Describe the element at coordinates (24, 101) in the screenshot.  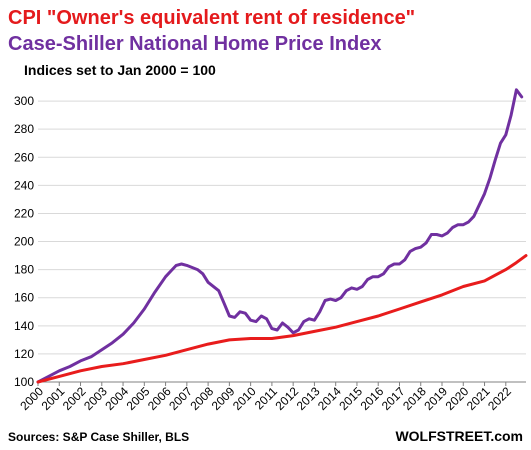
I see `y-tick-label: 300` at that location.